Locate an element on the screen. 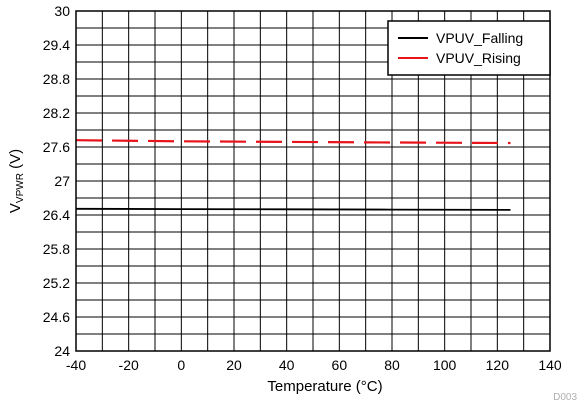 This screenshot has width=578, height=403. x-tick-label: 20 is located at coordinates (234, 365).